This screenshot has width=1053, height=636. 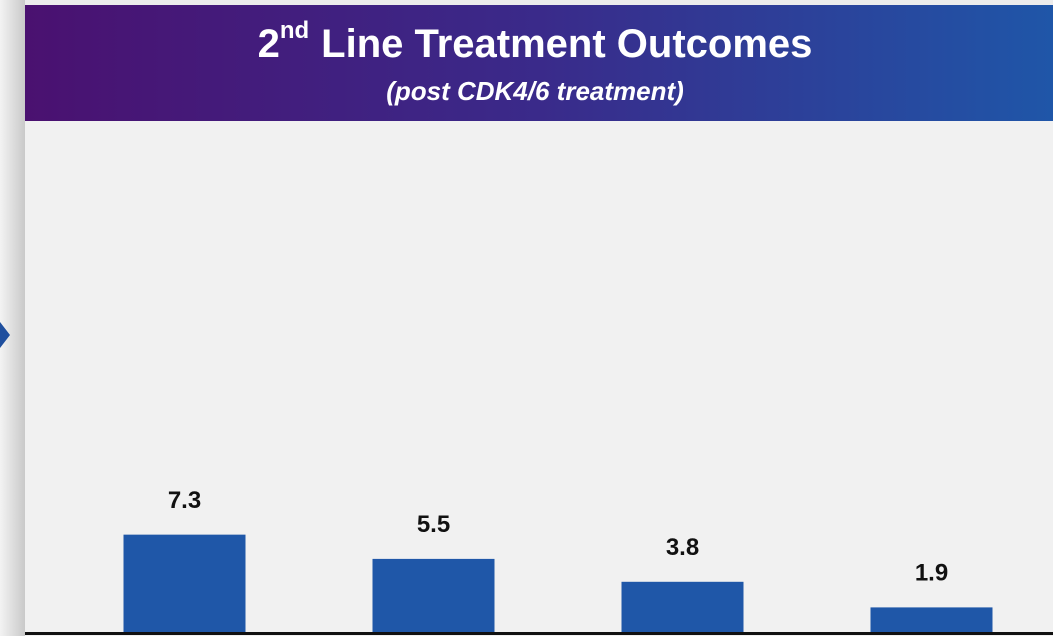 I want to click on chart-title: 2nd Line Treatment Outcomes, so click(x=535, y=41).